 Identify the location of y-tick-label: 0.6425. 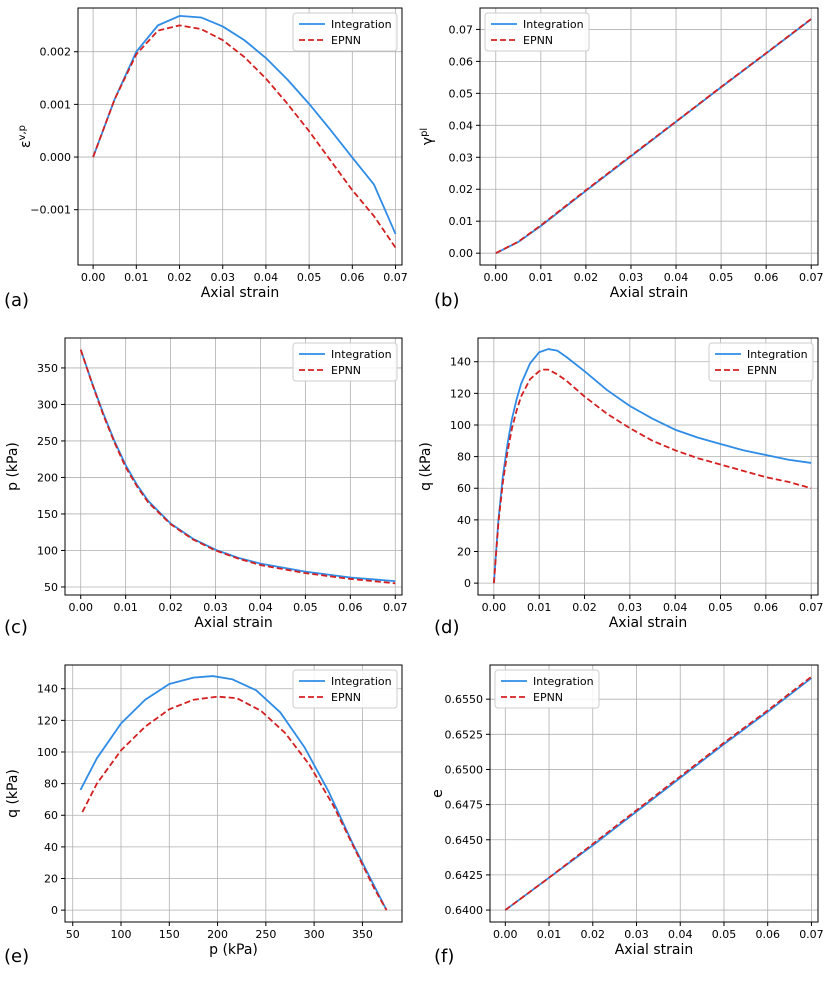
(464, 875).